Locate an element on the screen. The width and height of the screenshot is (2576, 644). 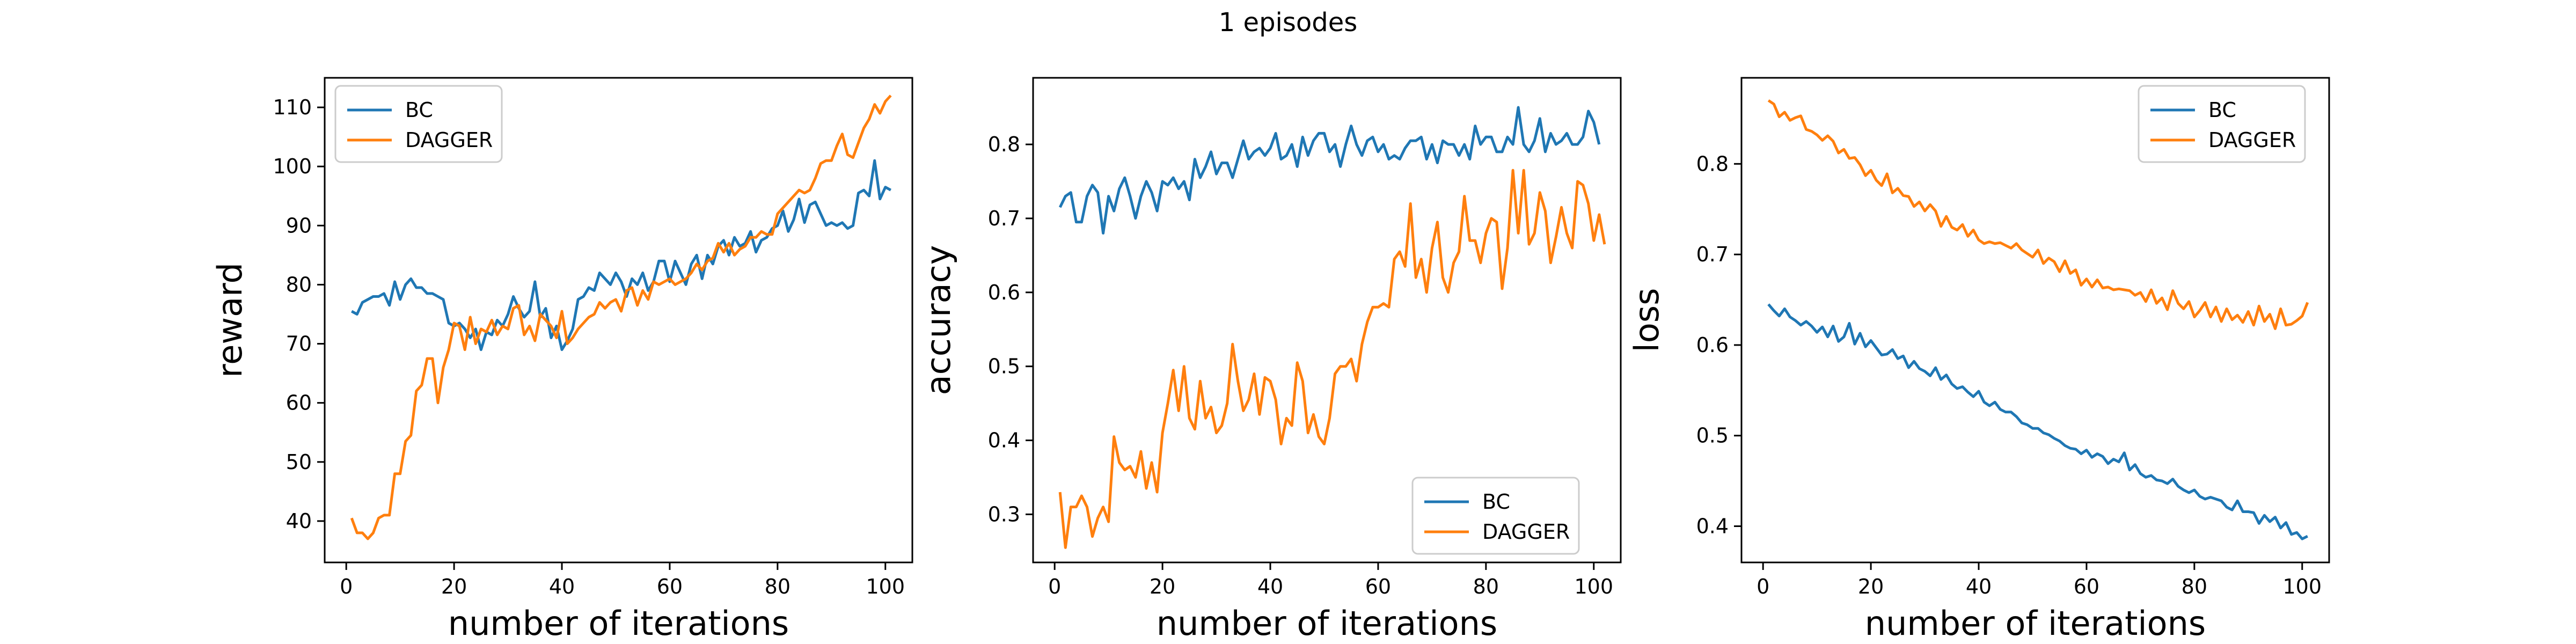
y-tick-label: 80 is located at coordinates (299, 284).